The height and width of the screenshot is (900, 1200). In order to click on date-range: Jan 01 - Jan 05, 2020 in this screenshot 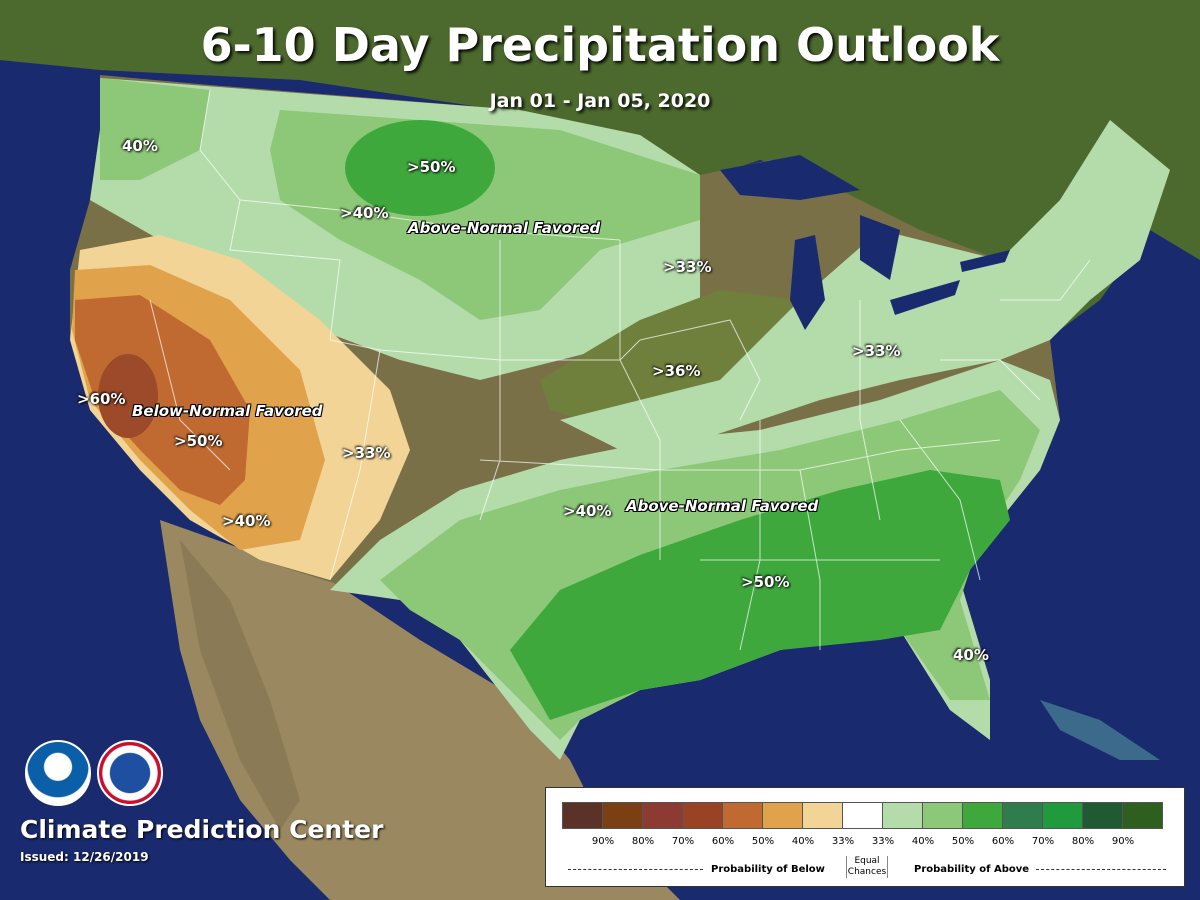, I will do `click(600, 101)`.